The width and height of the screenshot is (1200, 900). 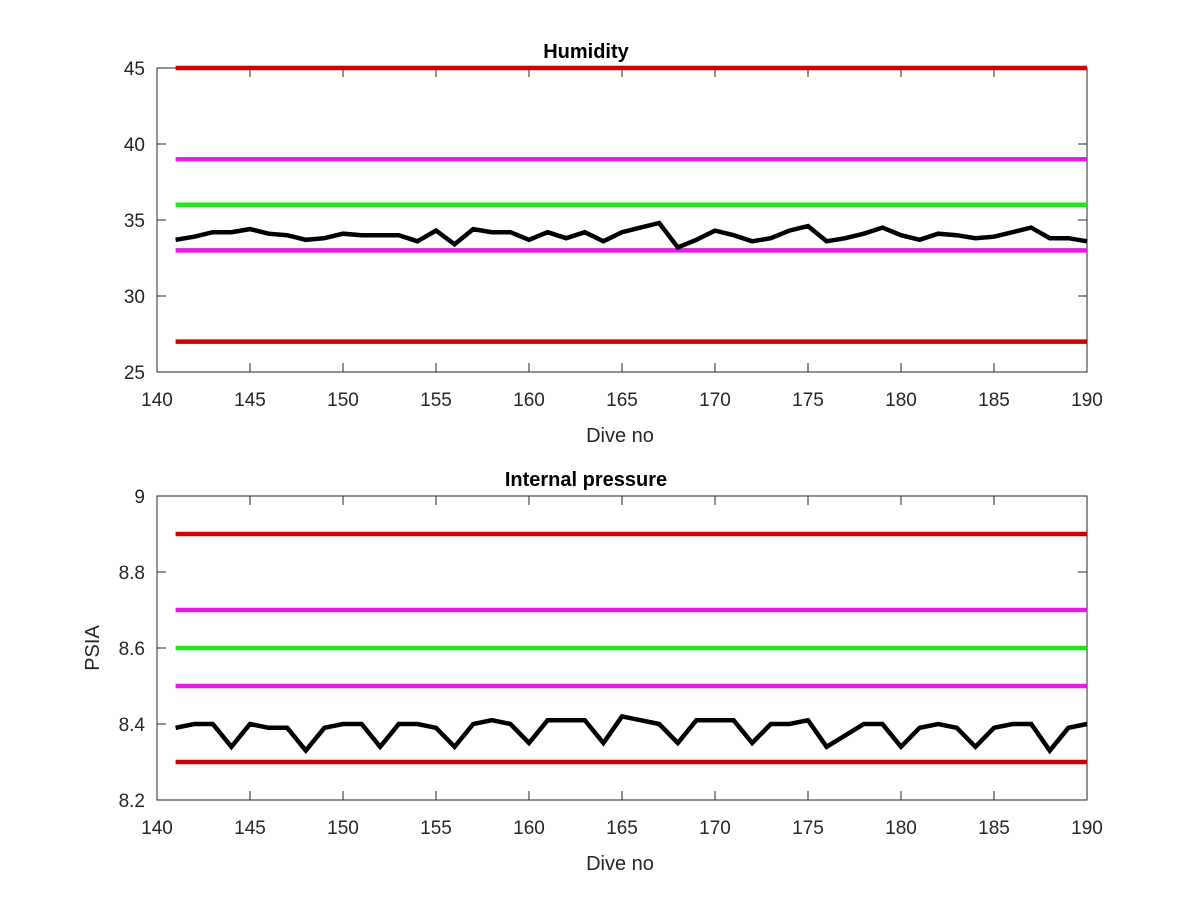 I want to click on chart-title: Humidity, so click(x=586, y=52).